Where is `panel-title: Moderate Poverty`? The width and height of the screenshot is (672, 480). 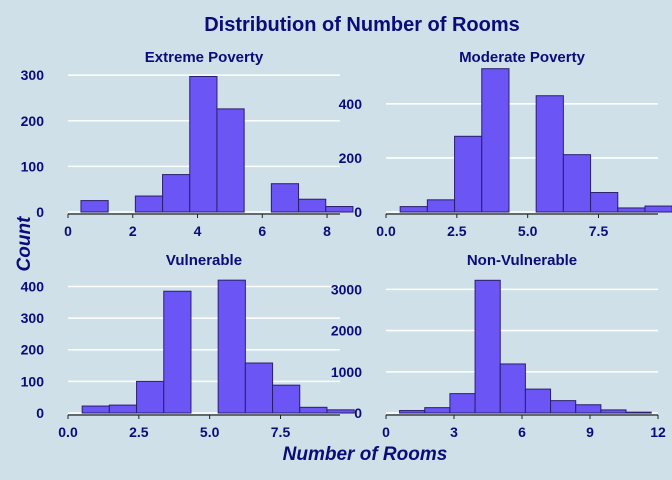
panel-title: Moderate Poverty is located at coordinates (522, 57).